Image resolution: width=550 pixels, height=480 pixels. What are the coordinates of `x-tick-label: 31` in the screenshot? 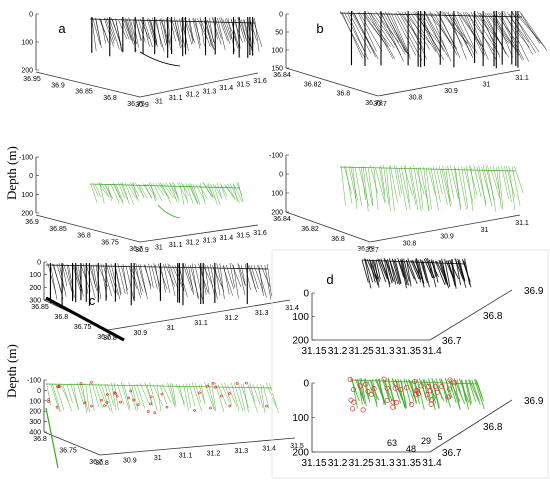 It's located at (487, 85).